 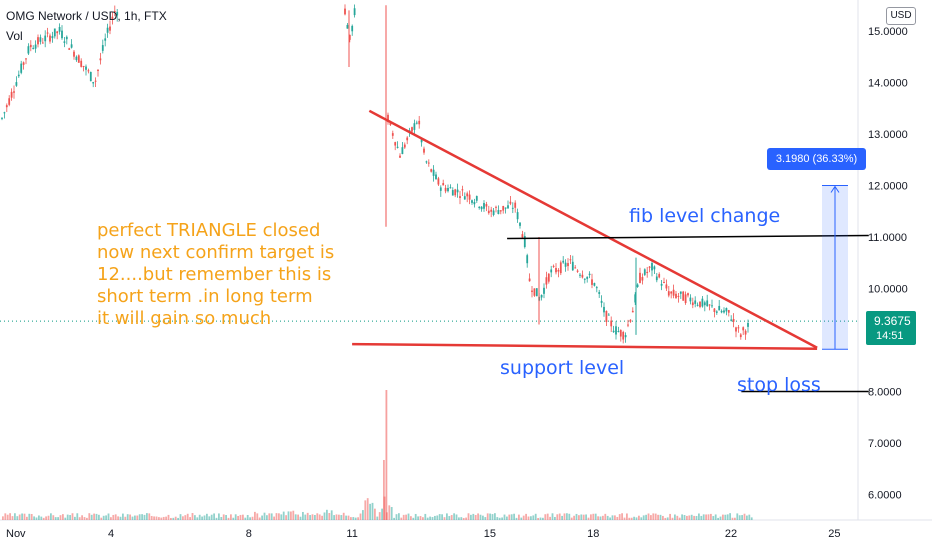 What do you see at coordinates (249, 534) in the screenshot?
I see `x-tick-label: 8` at bounding box center [249, 534].